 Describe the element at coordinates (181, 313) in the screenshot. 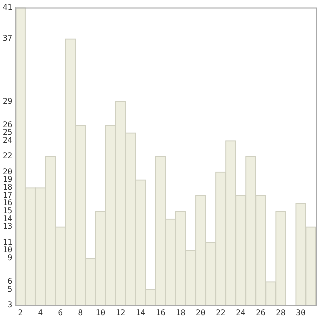

I see `x-tick-label: 18` at that location.